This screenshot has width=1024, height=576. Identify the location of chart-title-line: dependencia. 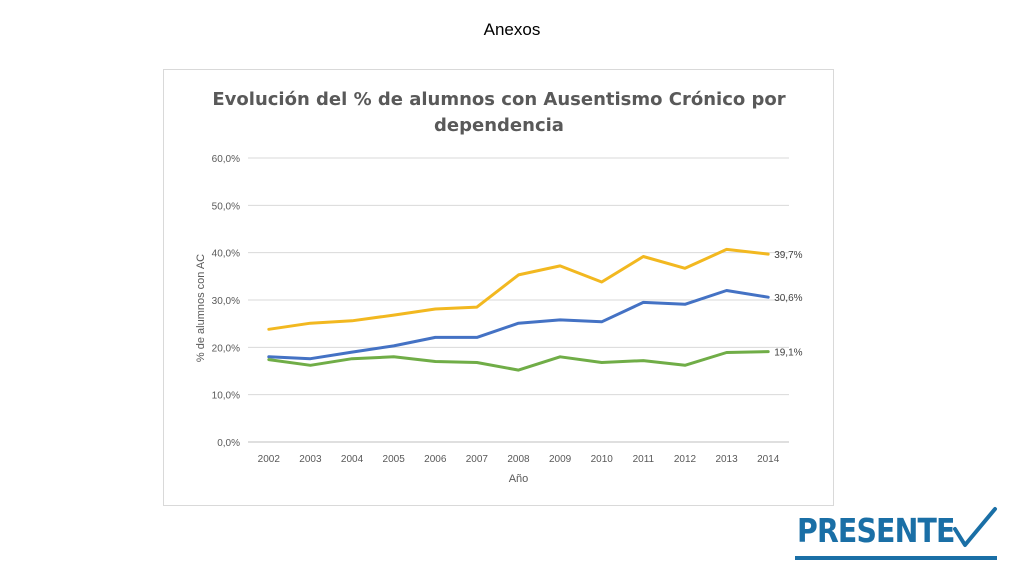
(499, 125).